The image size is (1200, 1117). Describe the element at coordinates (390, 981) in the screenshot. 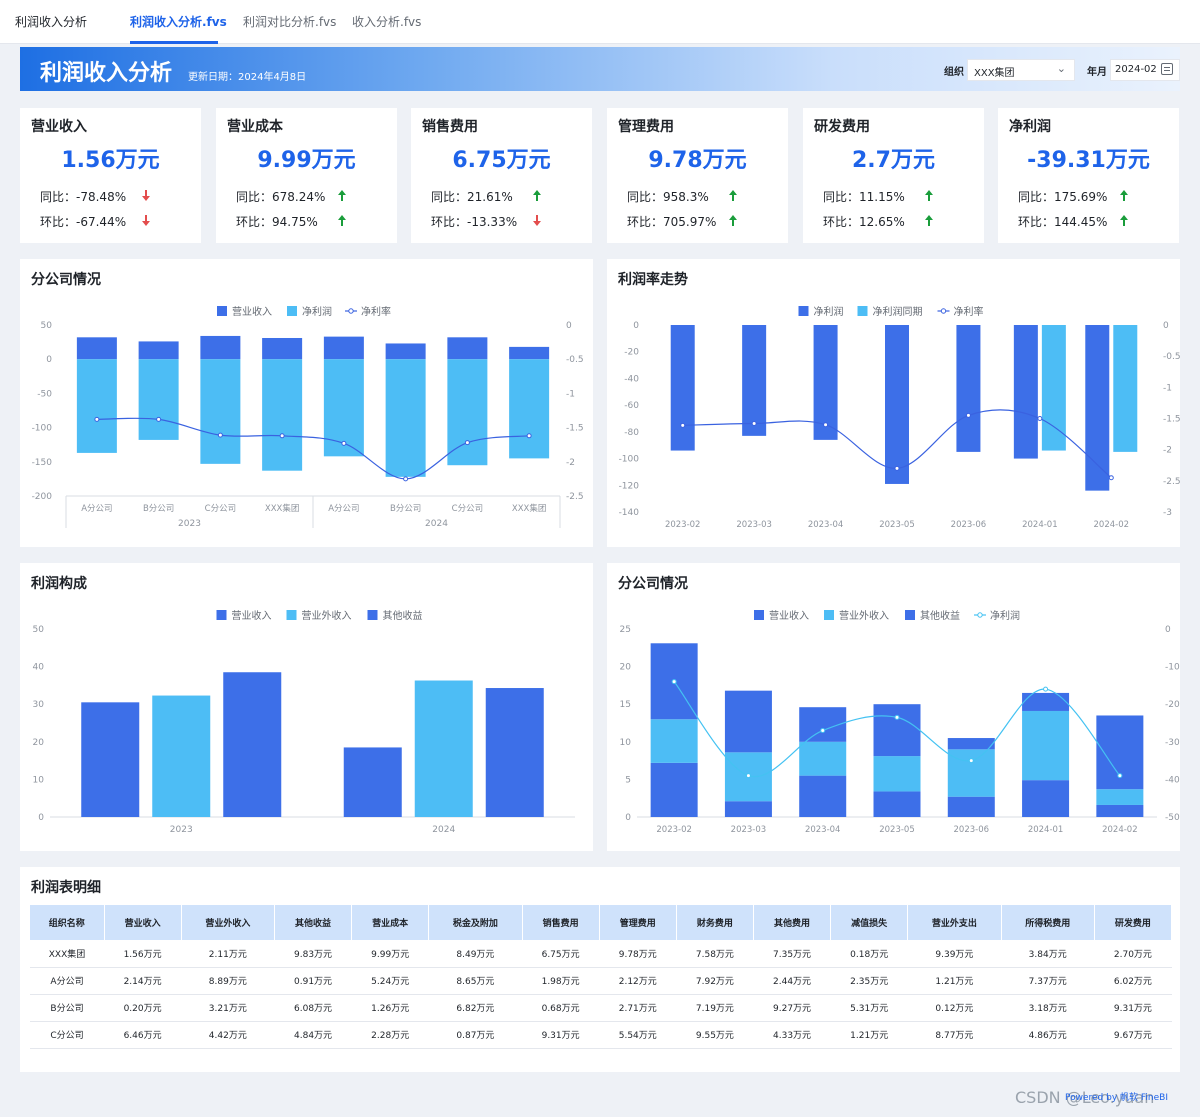

I see `table-cell: 5.24万元` at that location.